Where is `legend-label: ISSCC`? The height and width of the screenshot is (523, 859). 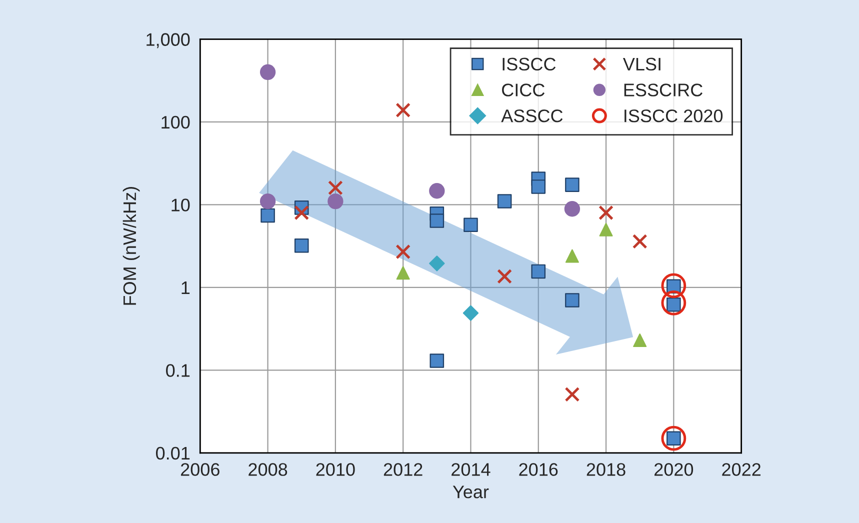 legend-label: ISSCC is located at coordinates (529, 64).